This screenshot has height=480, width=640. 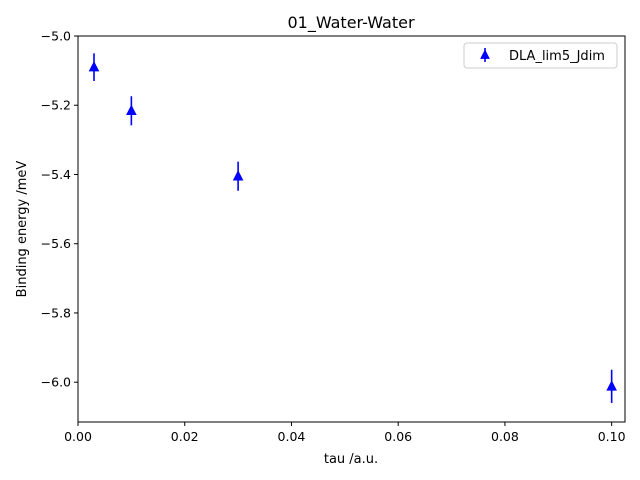 I want to click on x-tick-label: 0.04, so click(x=292, y=436).